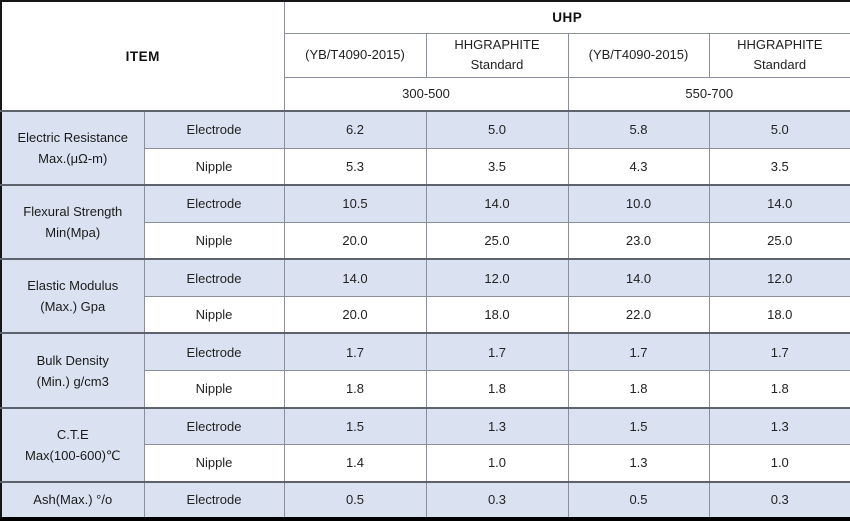 Image resolution: width=850 pixels, height=521 pixels. What do you see at coordinates (142, 56) in the screenshot?
I see `item-column-header: ITEM` at bounding box center [142, 56].